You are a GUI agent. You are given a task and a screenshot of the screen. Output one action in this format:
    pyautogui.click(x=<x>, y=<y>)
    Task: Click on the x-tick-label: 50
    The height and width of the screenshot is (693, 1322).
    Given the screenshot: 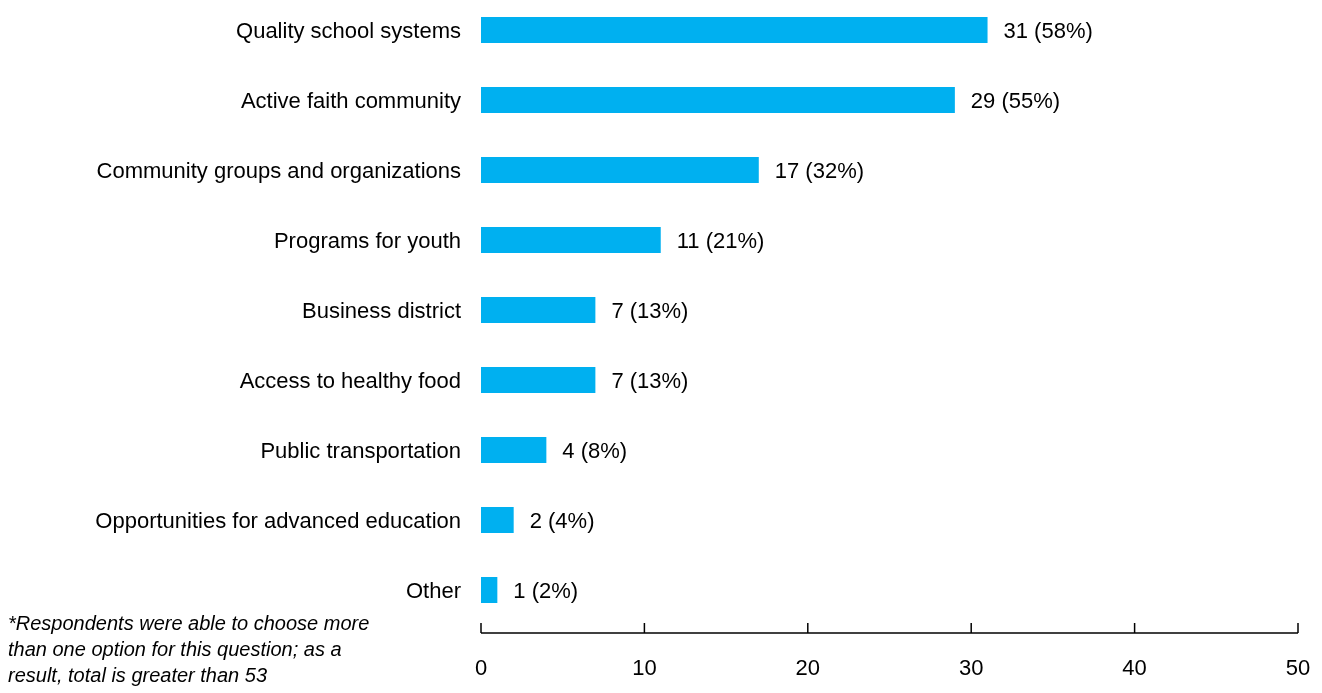 What is the action you would take?
    pyautogui.click(x=1298, y=667)
    